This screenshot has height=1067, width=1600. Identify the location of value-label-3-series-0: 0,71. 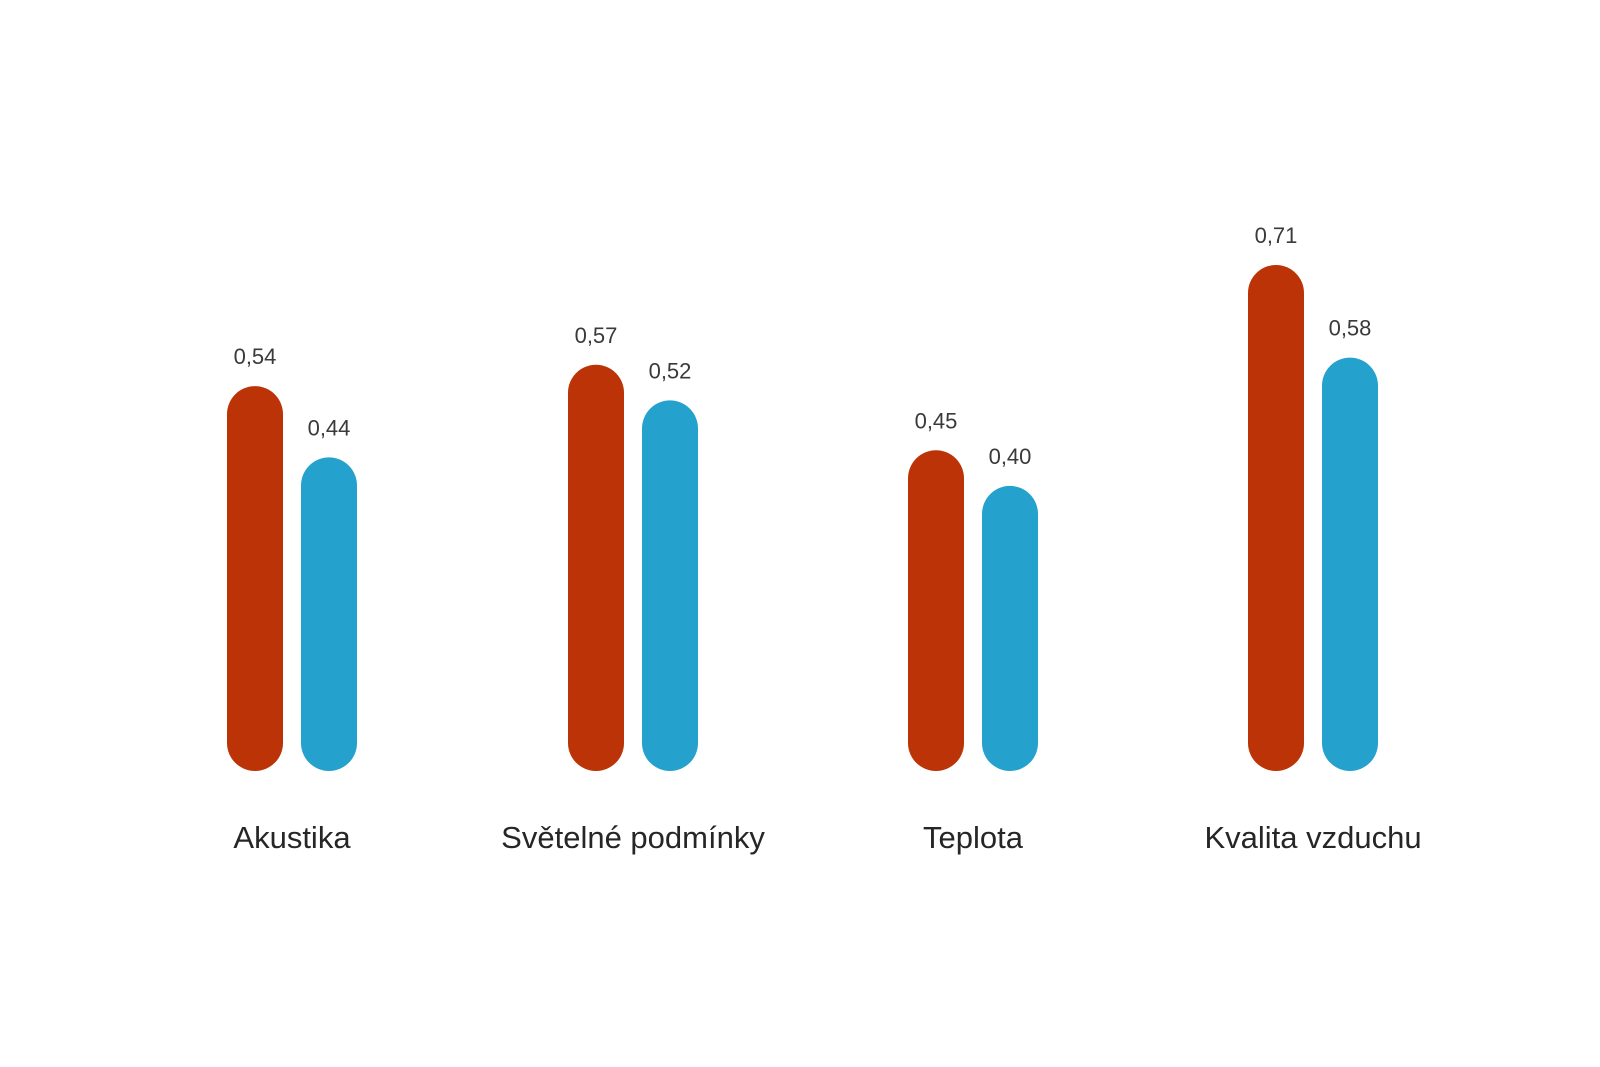
(1276, 235).